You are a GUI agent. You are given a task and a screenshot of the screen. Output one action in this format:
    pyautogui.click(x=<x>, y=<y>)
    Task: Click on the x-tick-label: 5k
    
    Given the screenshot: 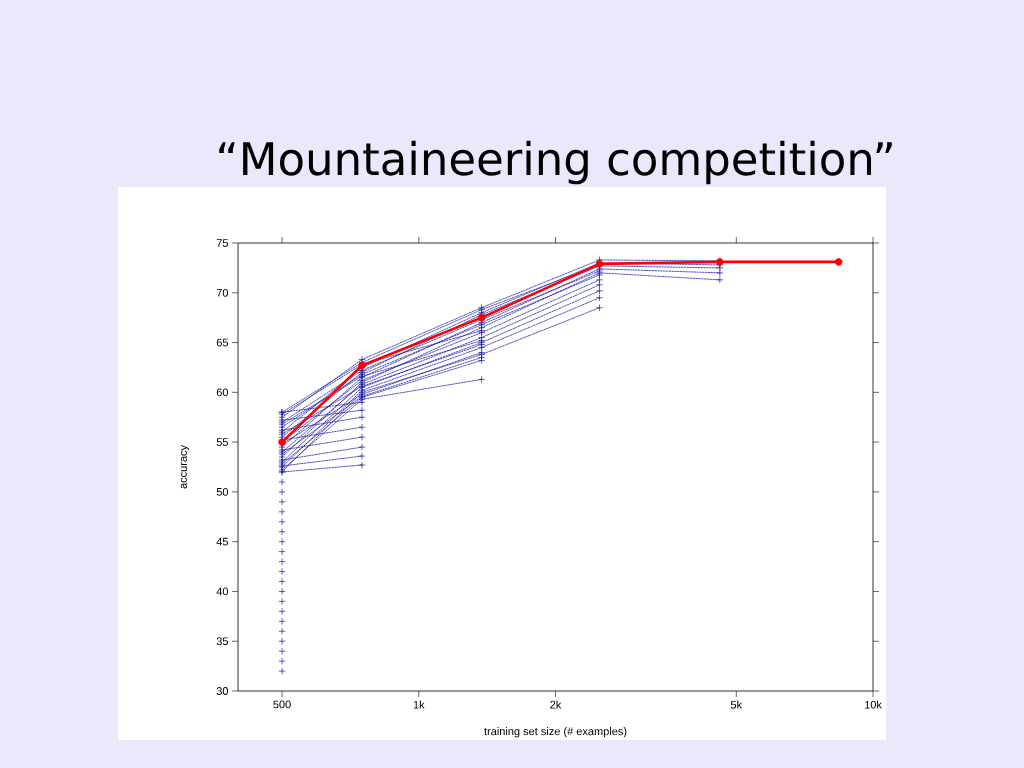 What is the action you would take?
    pyautogui.click(x=736, y=704)
    